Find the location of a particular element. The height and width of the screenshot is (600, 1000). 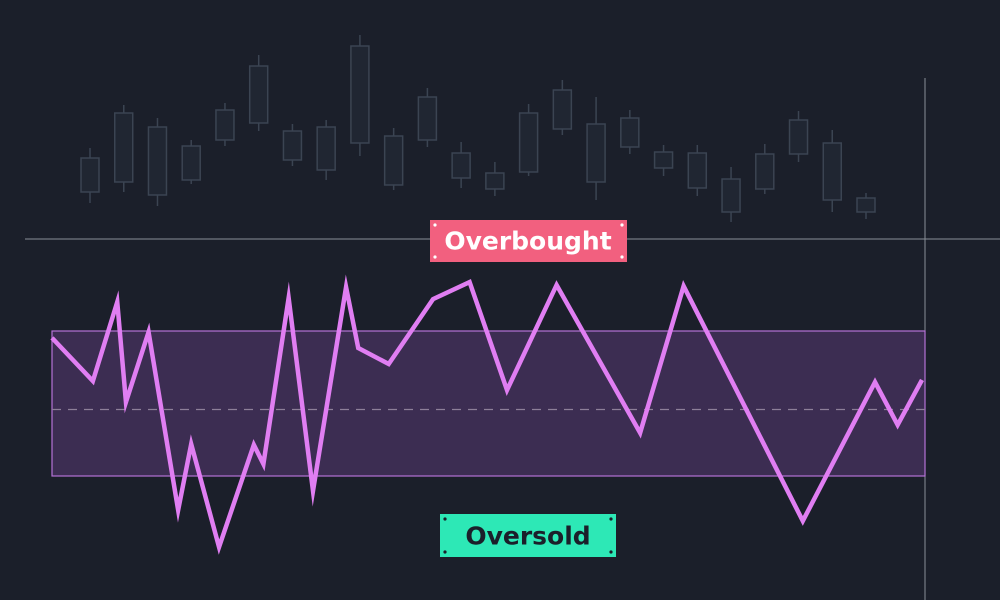

overbought-label: Overbought is located at coordinates (528, 241).